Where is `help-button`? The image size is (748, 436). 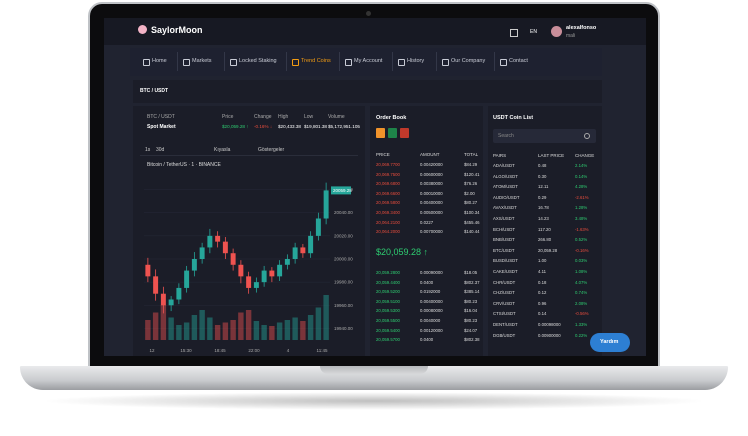
help-button is located at coordinates (610, 342).